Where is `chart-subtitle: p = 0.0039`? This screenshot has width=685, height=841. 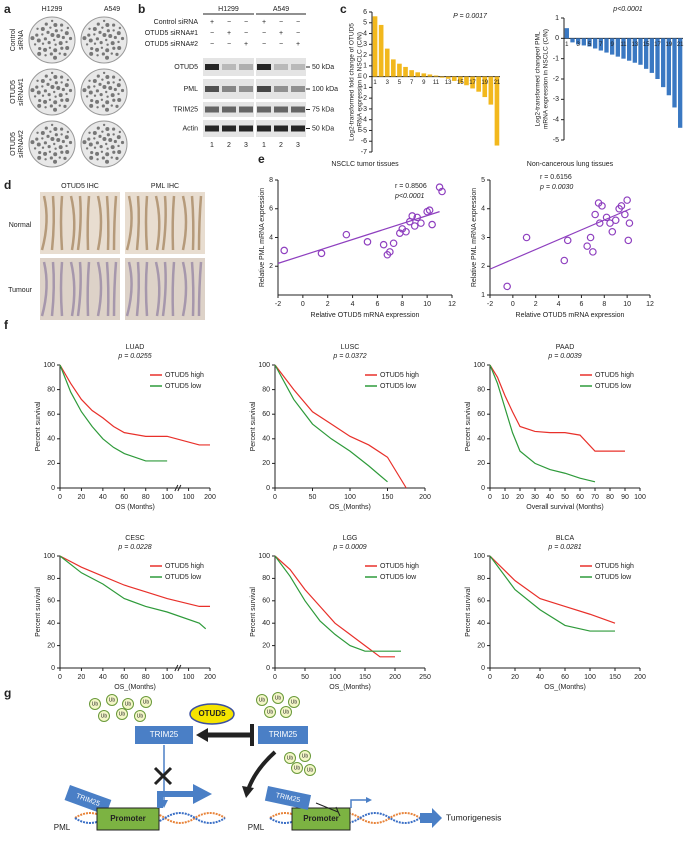 chart-subtitle: p = 0.0039 is located at coordinates (564, 356).